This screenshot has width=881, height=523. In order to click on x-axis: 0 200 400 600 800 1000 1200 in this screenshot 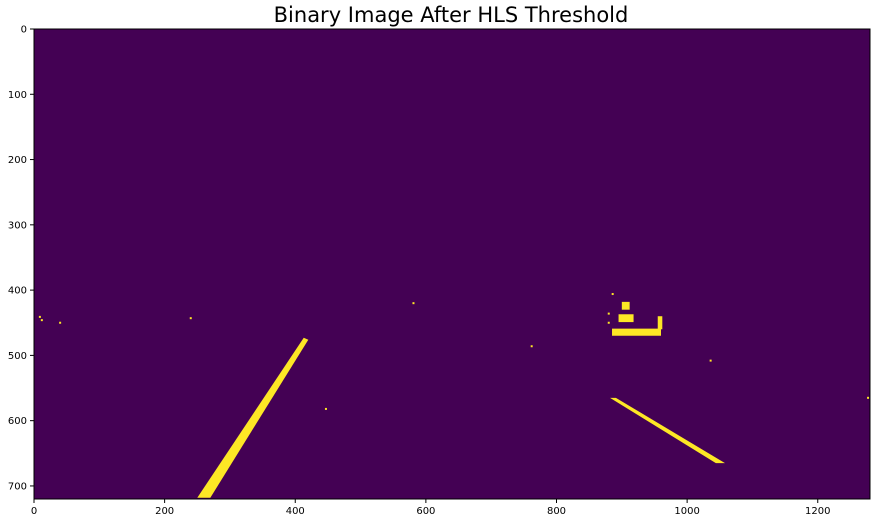, I will do `click(430, 508)`.